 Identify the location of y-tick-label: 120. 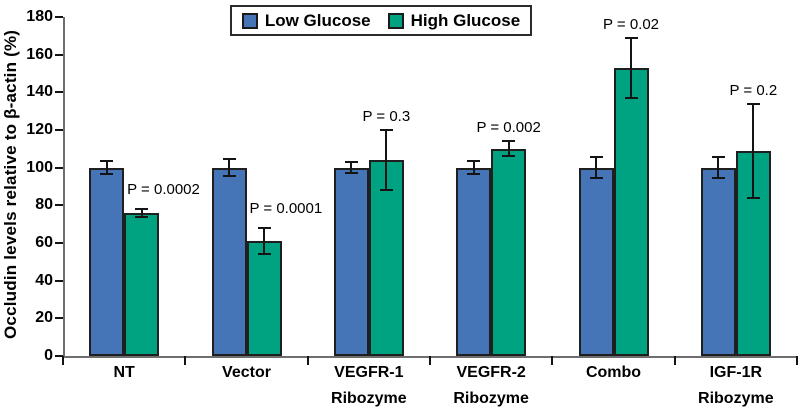
(39, 129).